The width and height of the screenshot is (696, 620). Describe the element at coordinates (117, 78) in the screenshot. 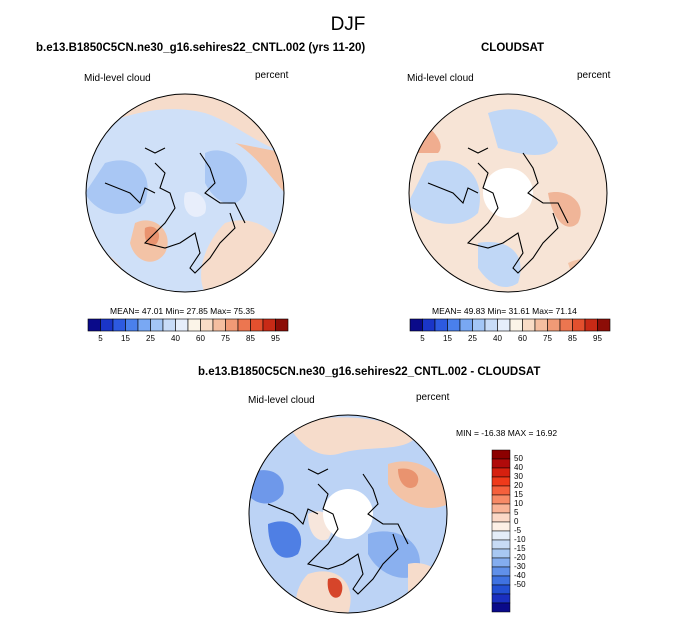

I see `panel1-left-label: Mid-level cloud` at that location.